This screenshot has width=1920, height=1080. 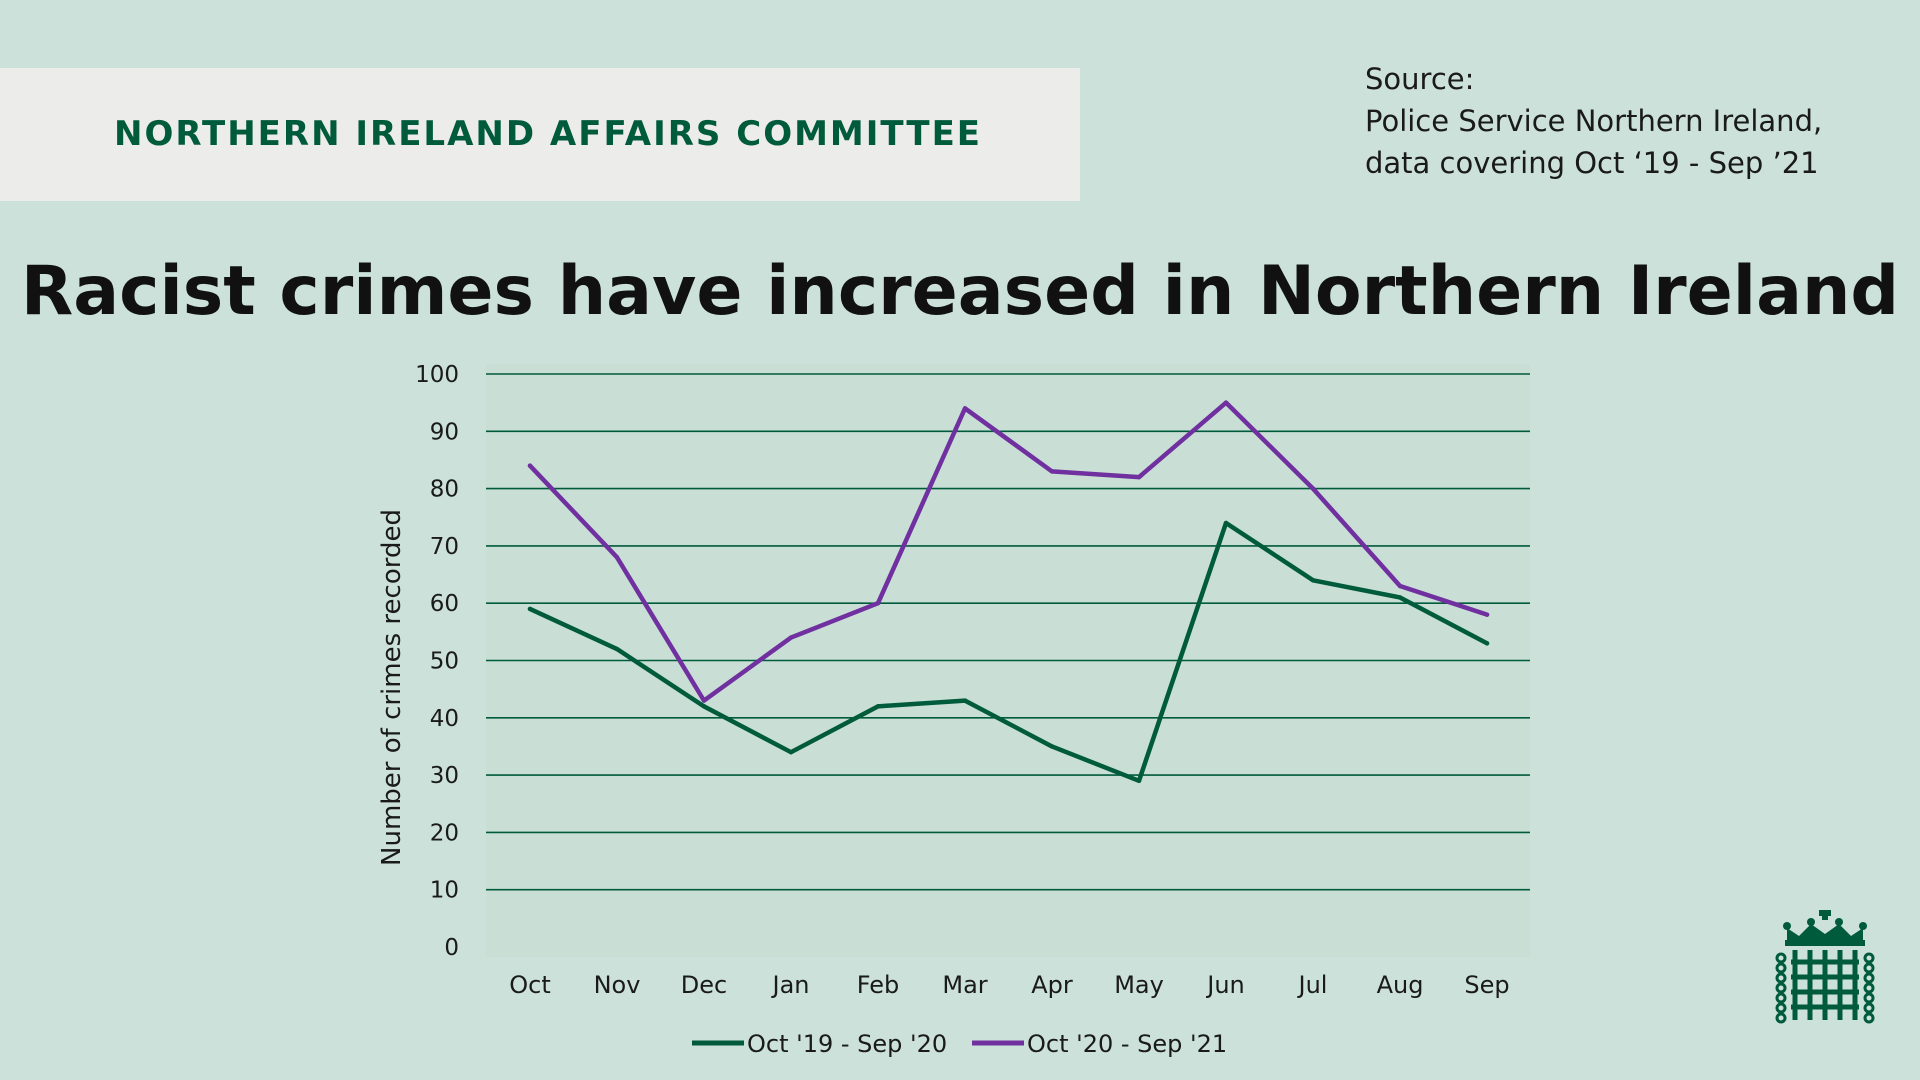 What do you see at coordinates (1420, 79) in the screenshot?
I see `source-line-1: Source:` at bounding box center [1420, 79].